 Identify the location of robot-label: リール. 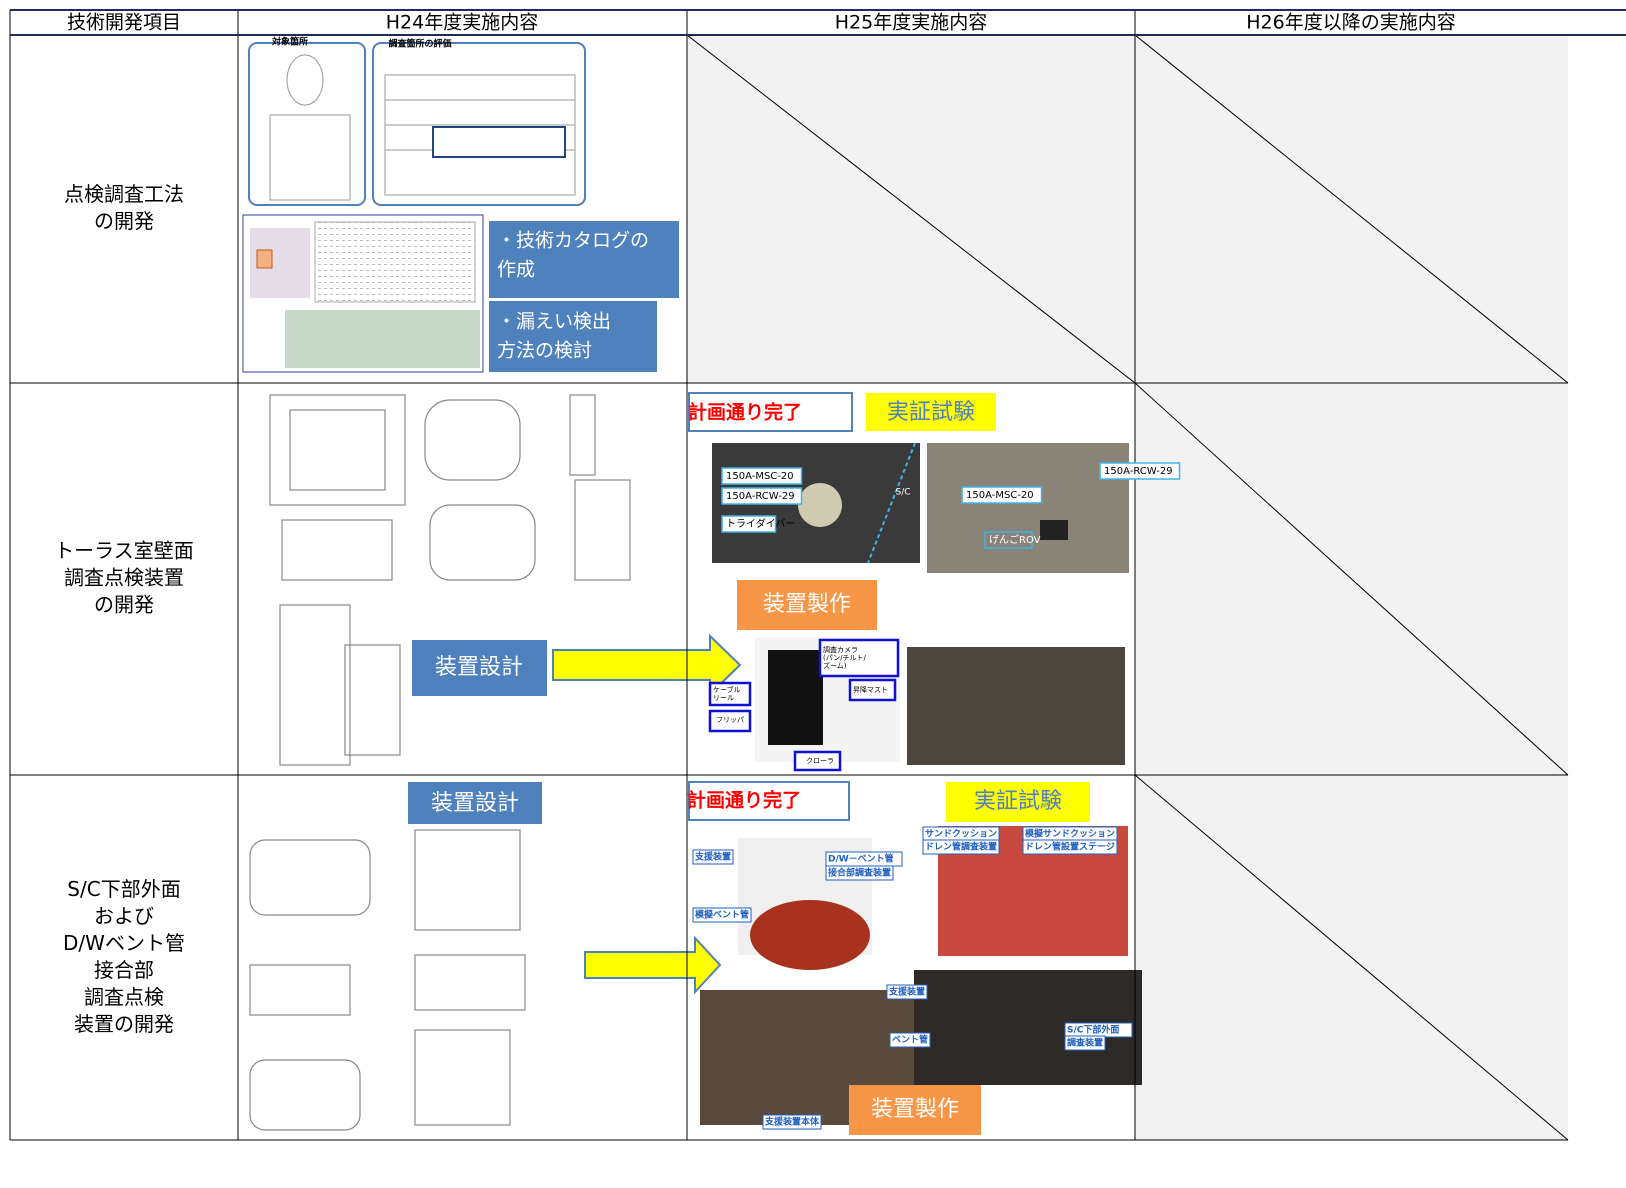
(723, 698).